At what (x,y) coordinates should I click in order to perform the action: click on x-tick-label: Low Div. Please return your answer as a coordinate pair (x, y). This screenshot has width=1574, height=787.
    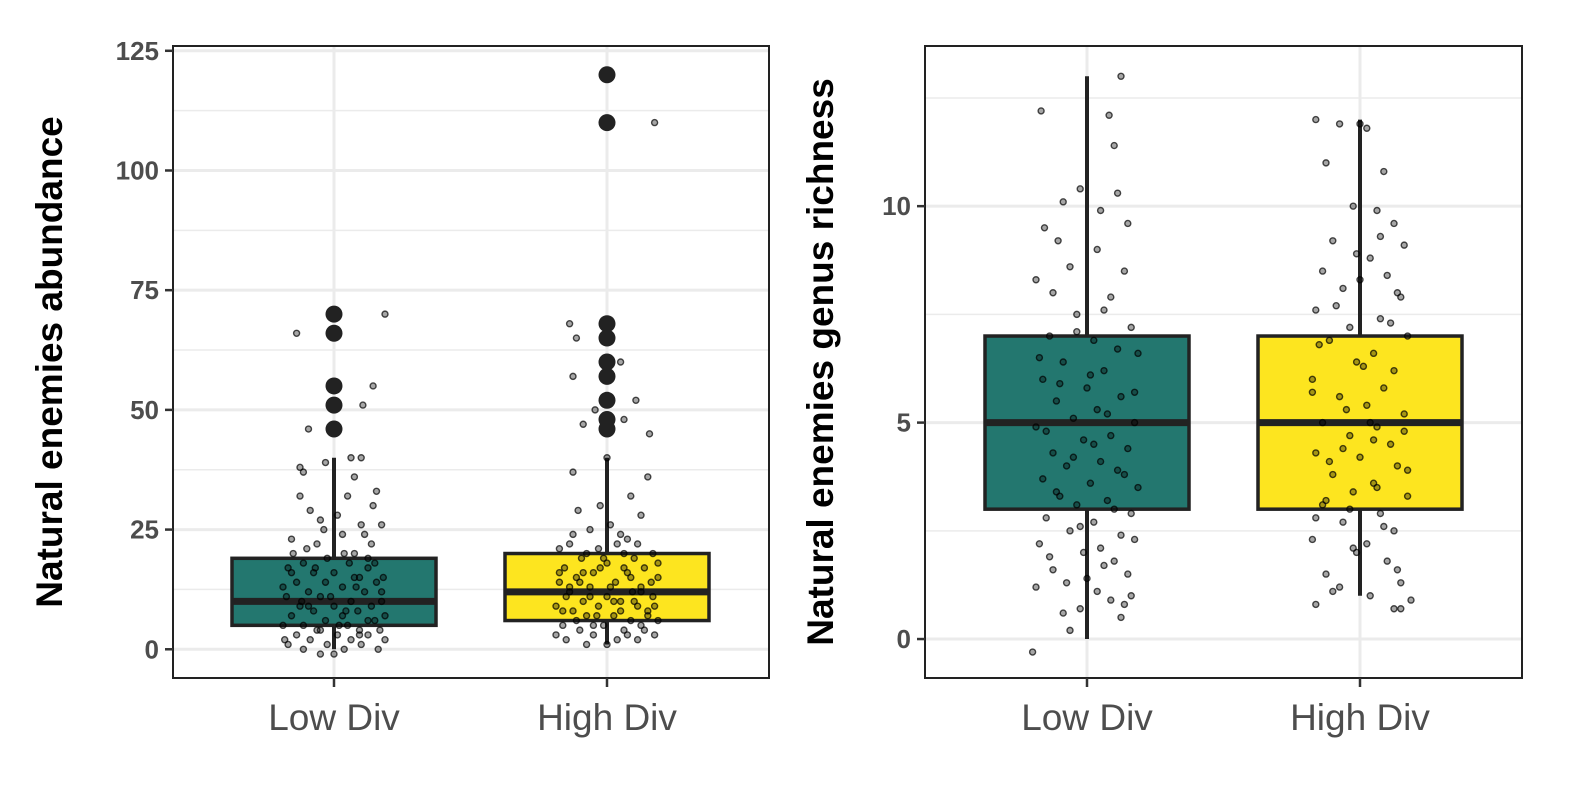
    Looking at the image, I should click on (334, 717).